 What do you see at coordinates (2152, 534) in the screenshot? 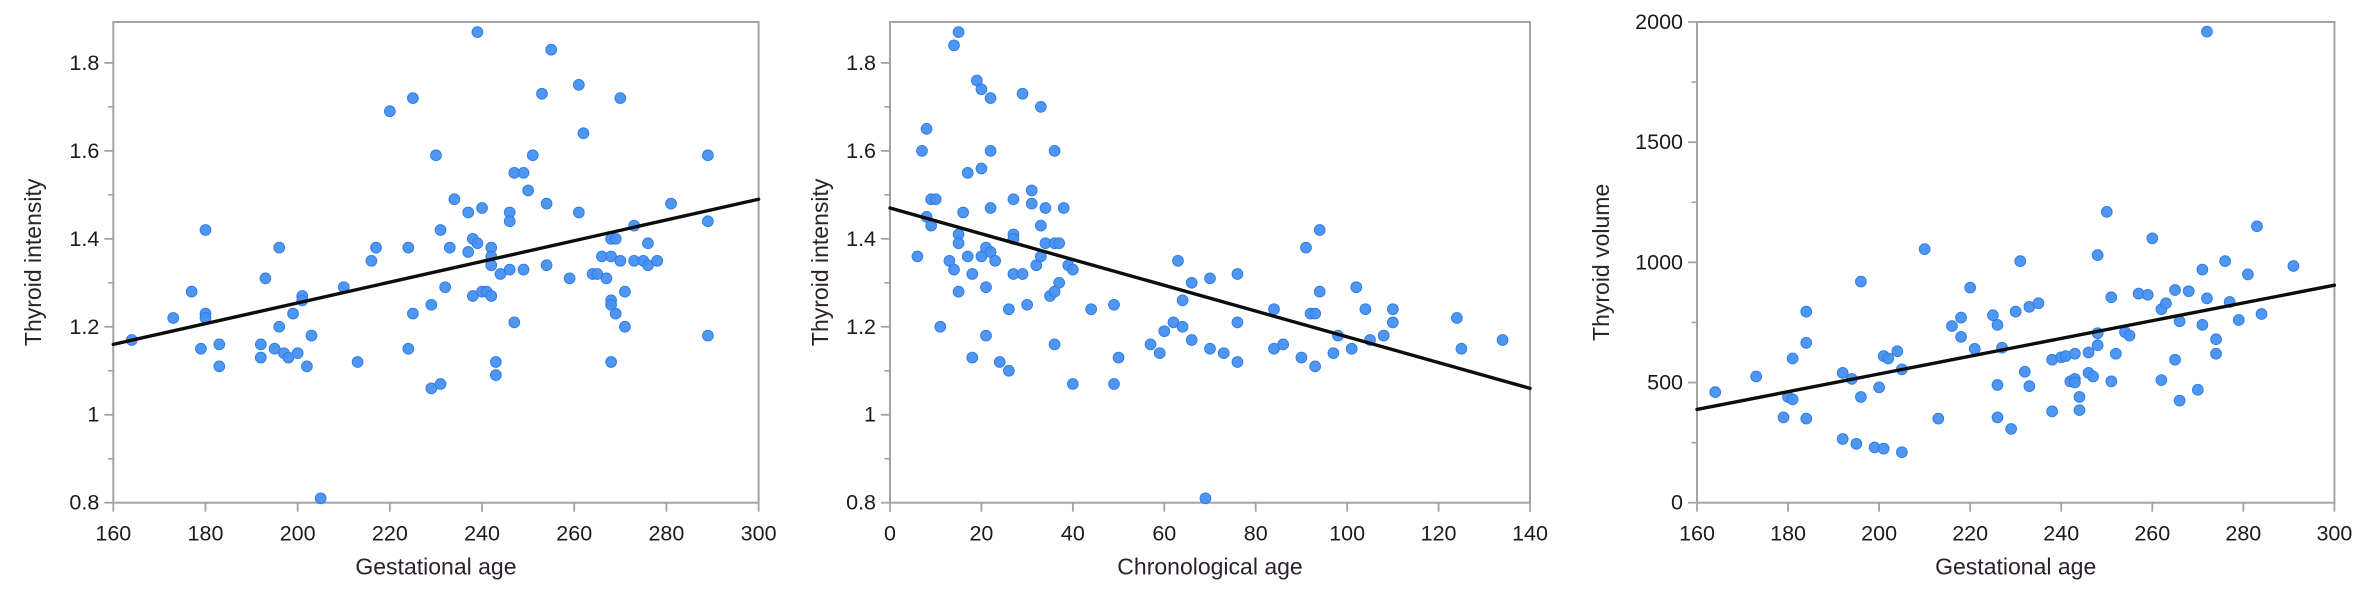
I see `x-tick-label: 260` at bounding box center [2152, 534].